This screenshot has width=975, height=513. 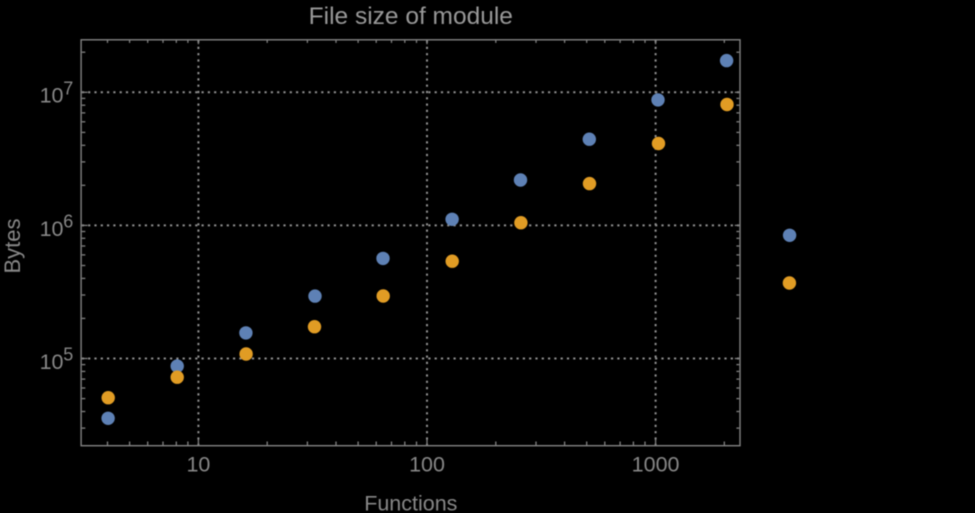 What do you see at coordinates (12, 245) in the screenshot?
I see `svg-text: Bytes` at bounding box center [12, 245].